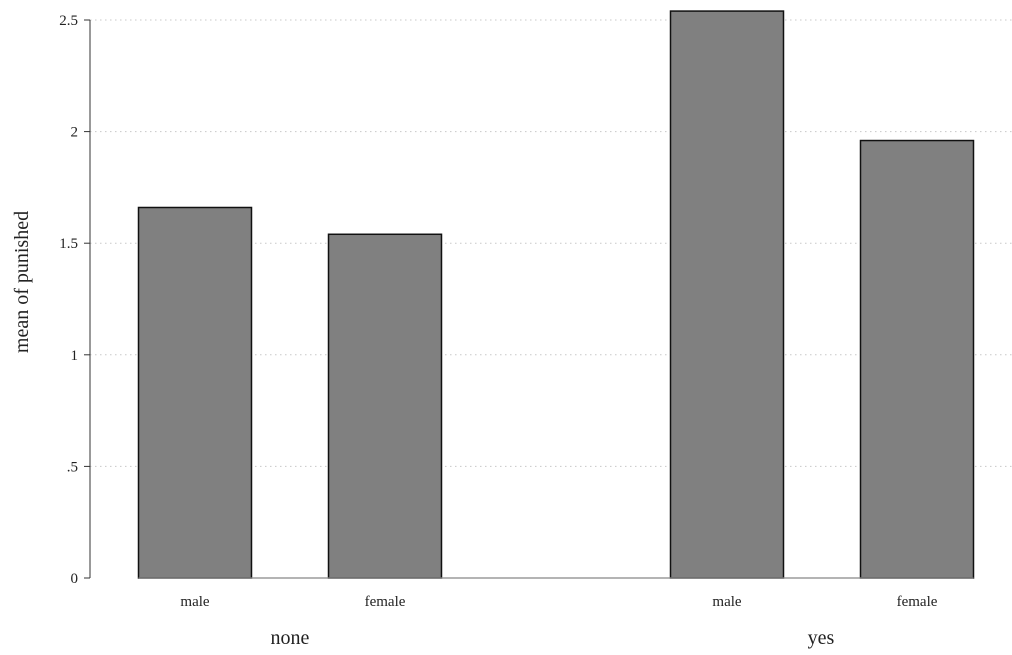  I want to click on y-axis: 0 .5 1 1.5 2 2.5, so click(75, 300).